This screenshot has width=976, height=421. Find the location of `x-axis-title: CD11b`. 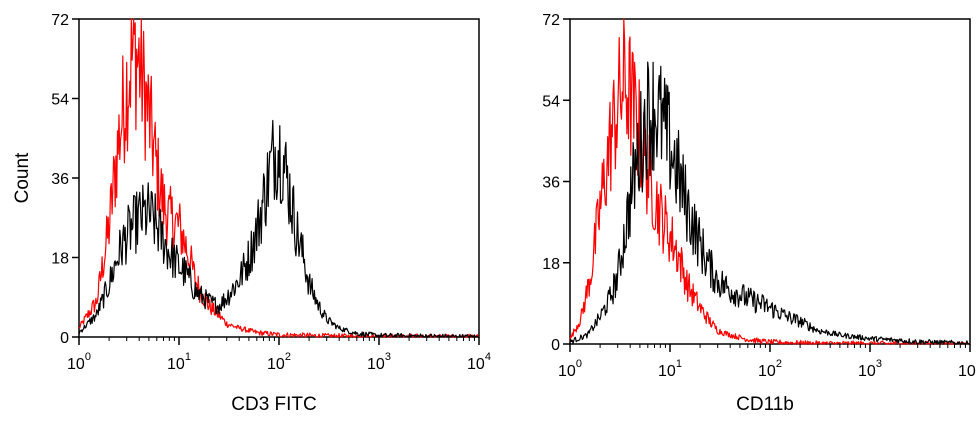

x-axis-title: CD11b is located at coordinates (765, 404).